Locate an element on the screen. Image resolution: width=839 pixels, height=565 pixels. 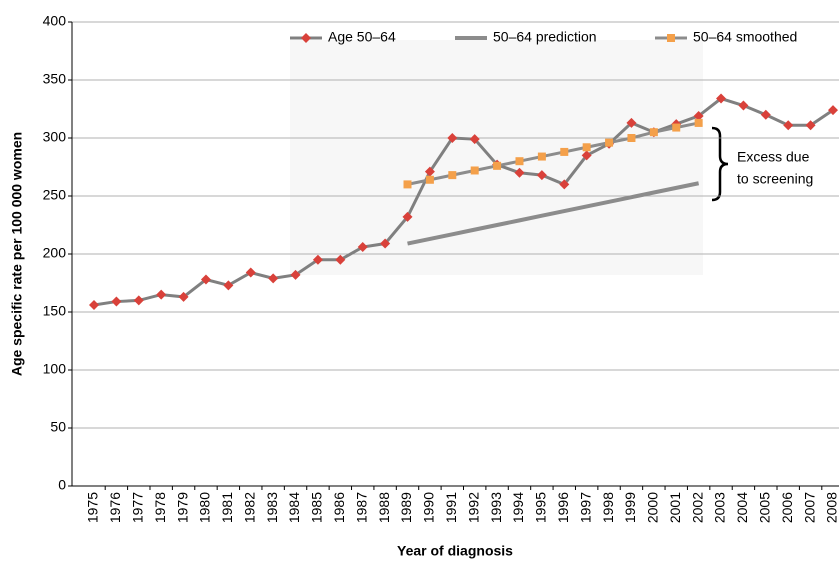
annotation: to screening is located at coordinates (775, 179).